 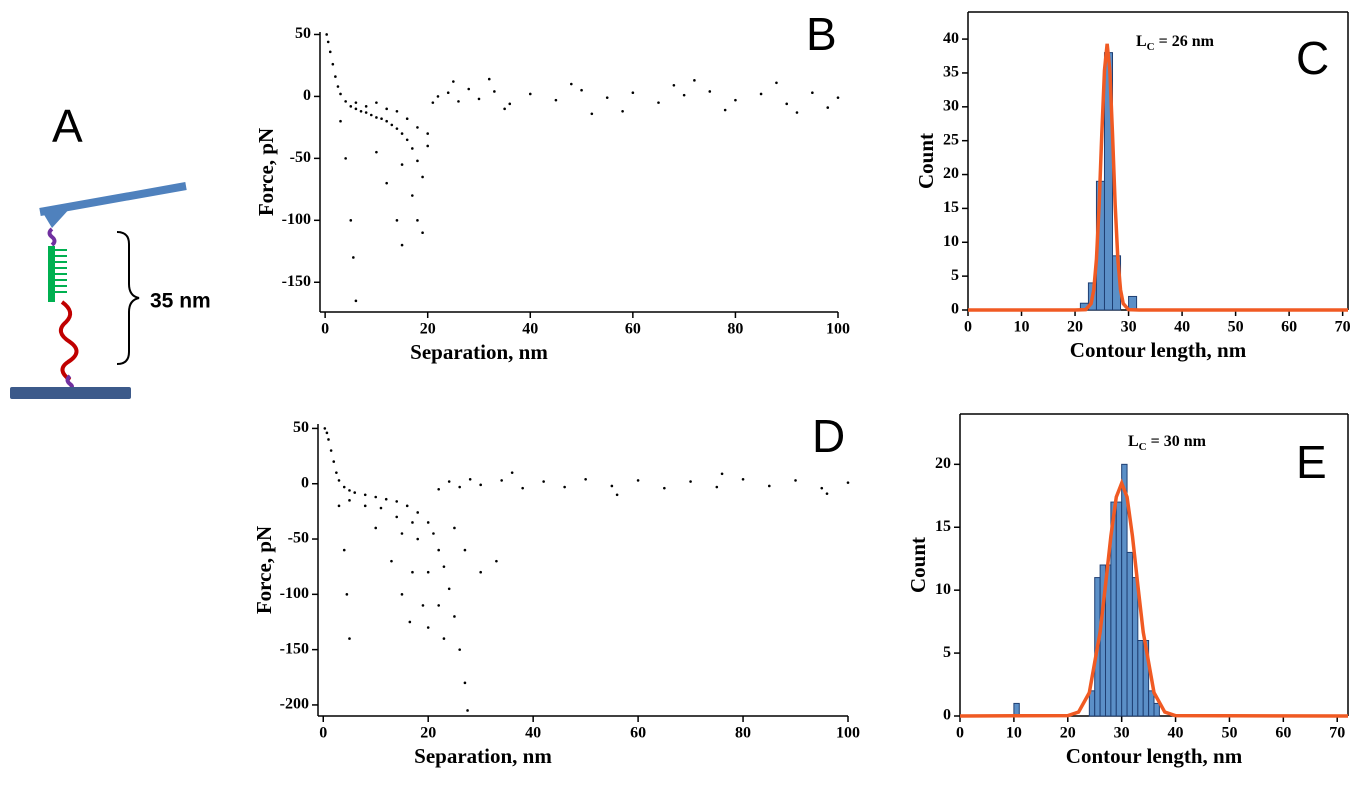 What do you see at coordinates (1175, 43) in the screenshot?
I see `annotation: LC = 26 nm` at bounding box center [1175, 43].